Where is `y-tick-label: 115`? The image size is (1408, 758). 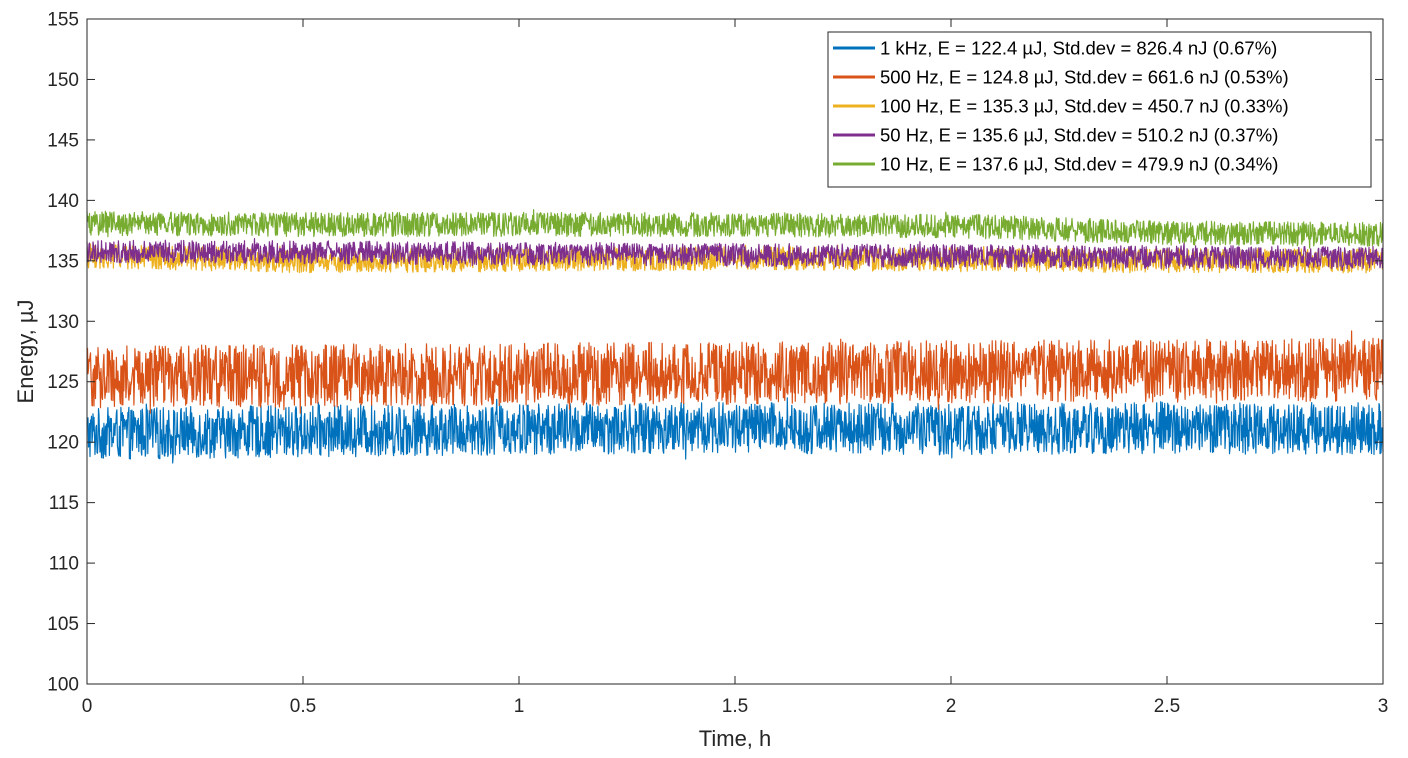 y-tick-label: 115 is located at coordinates (64, 503).